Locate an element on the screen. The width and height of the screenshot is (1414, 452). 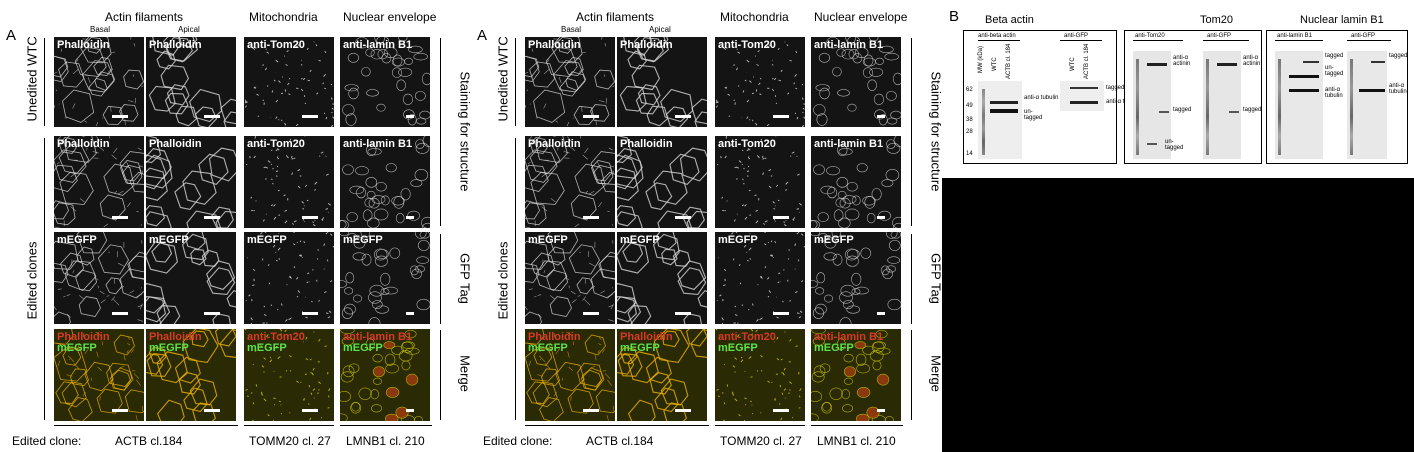
blot2-membrane-right is located at coordinates (1222, 105).